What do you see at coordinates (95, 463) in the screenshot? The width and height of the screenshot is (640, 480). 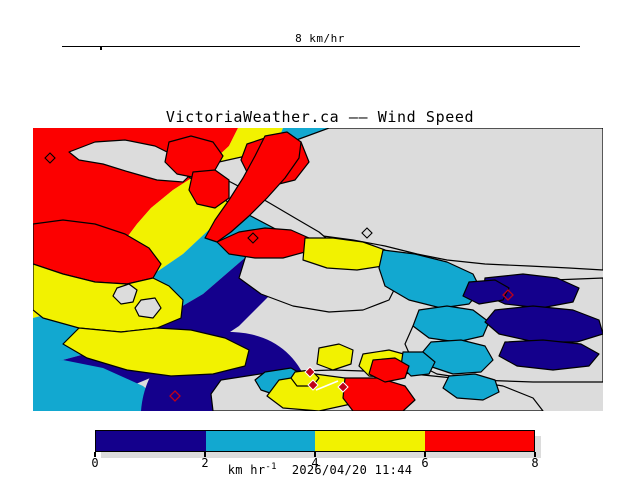 I see `legend-tick-label-0: 0` at bounding box center [95, 463].